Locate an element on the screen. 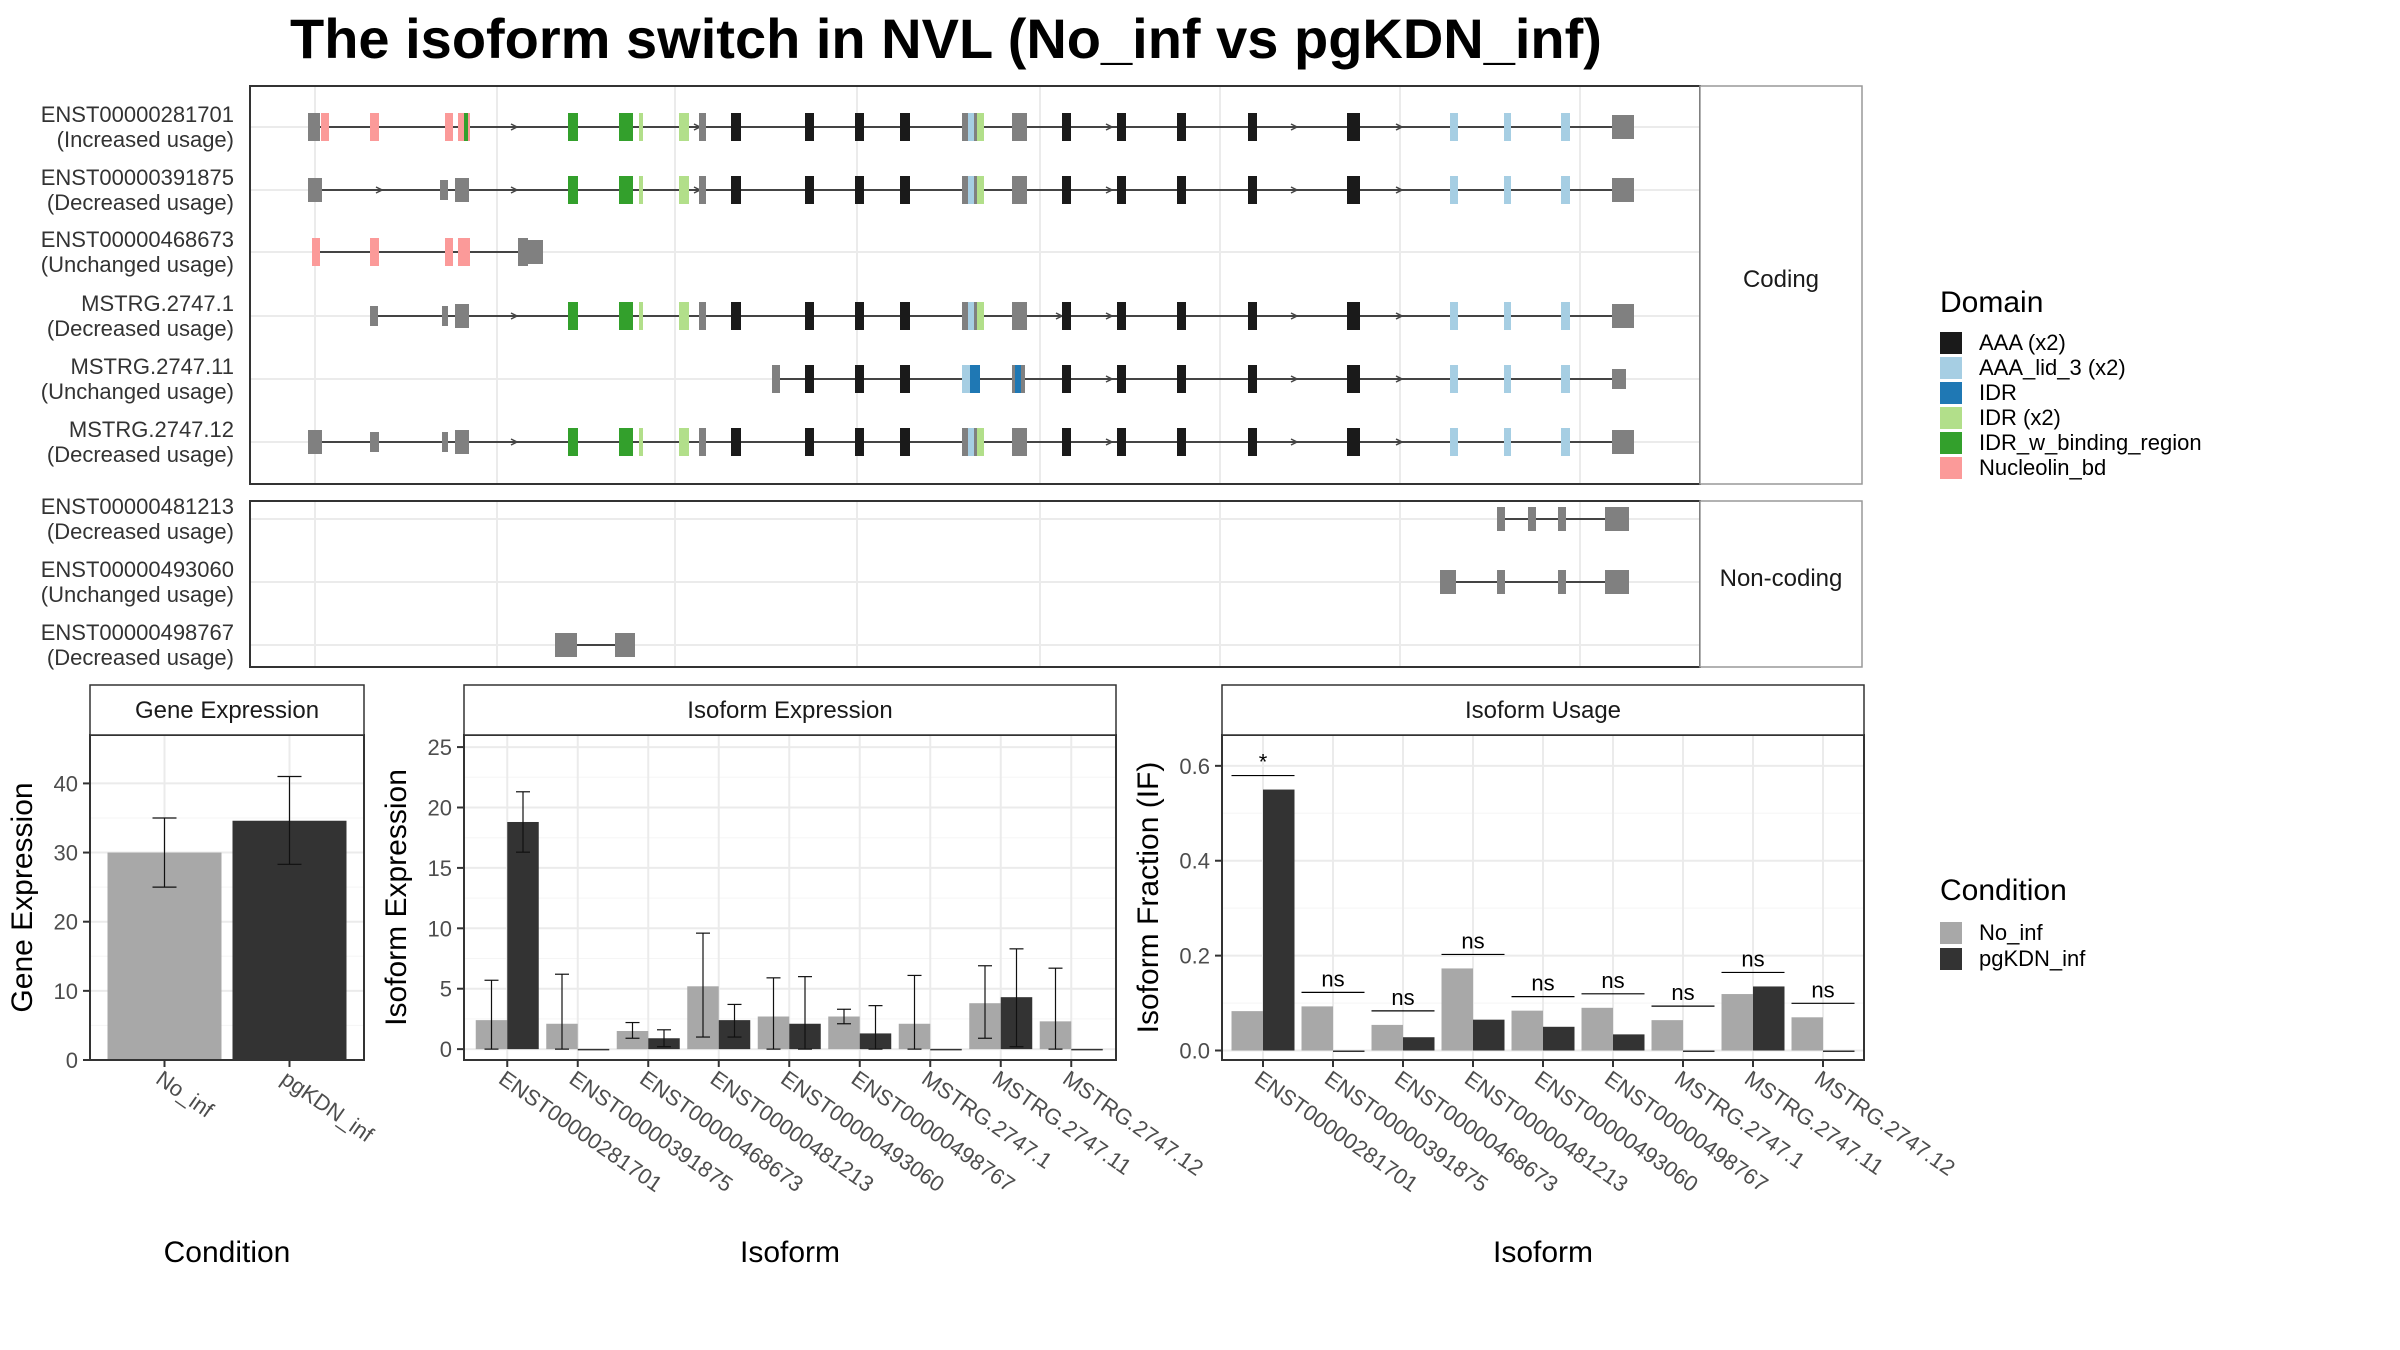 This screenshot has height=1350, width=2400. transcript-usage-label: (Unchanged usage) is located at coordinates (137, 264).